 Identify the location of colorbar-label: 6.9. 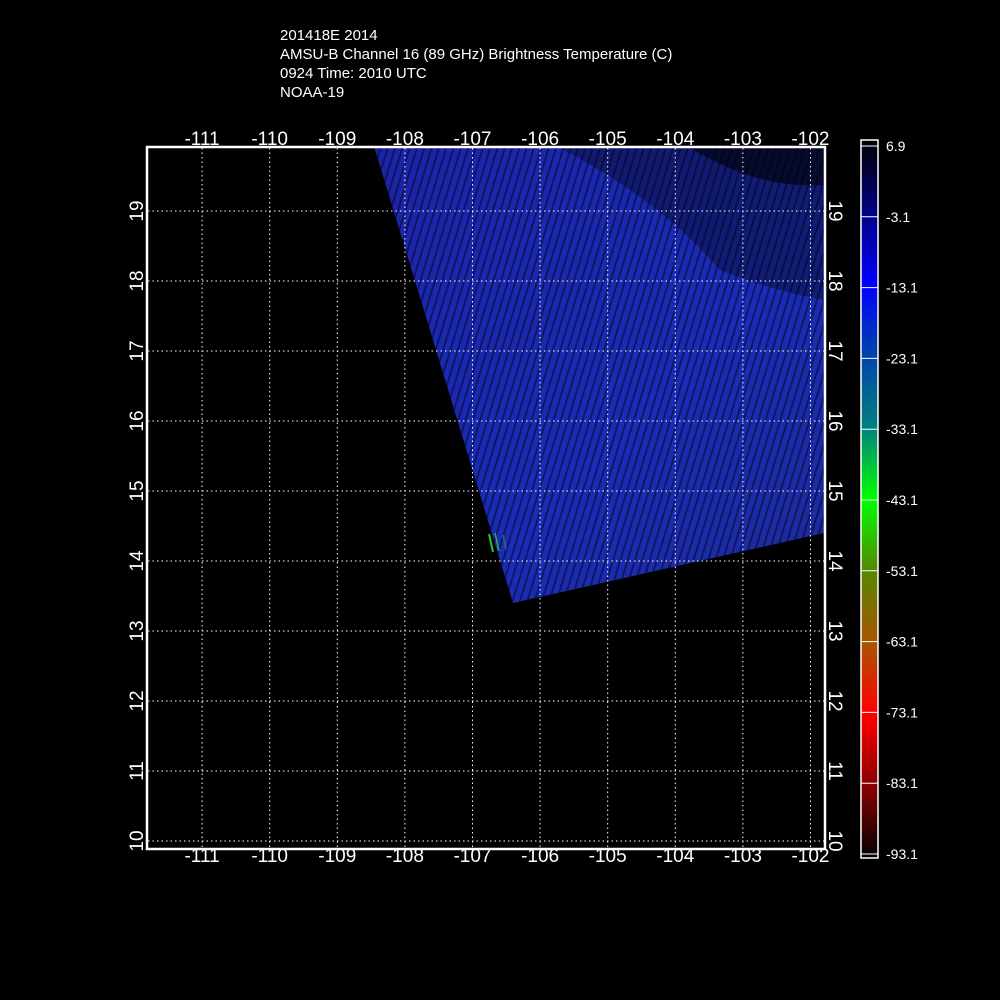
(896, 146).